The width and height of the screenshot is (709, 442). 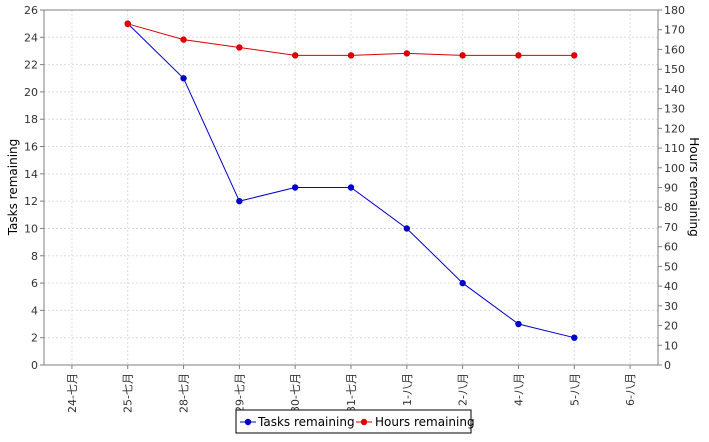 What do you see at coordinates (671, 266) in the screenshot?
I see `right-tick-label: 50` at bounding box center [671, 266].